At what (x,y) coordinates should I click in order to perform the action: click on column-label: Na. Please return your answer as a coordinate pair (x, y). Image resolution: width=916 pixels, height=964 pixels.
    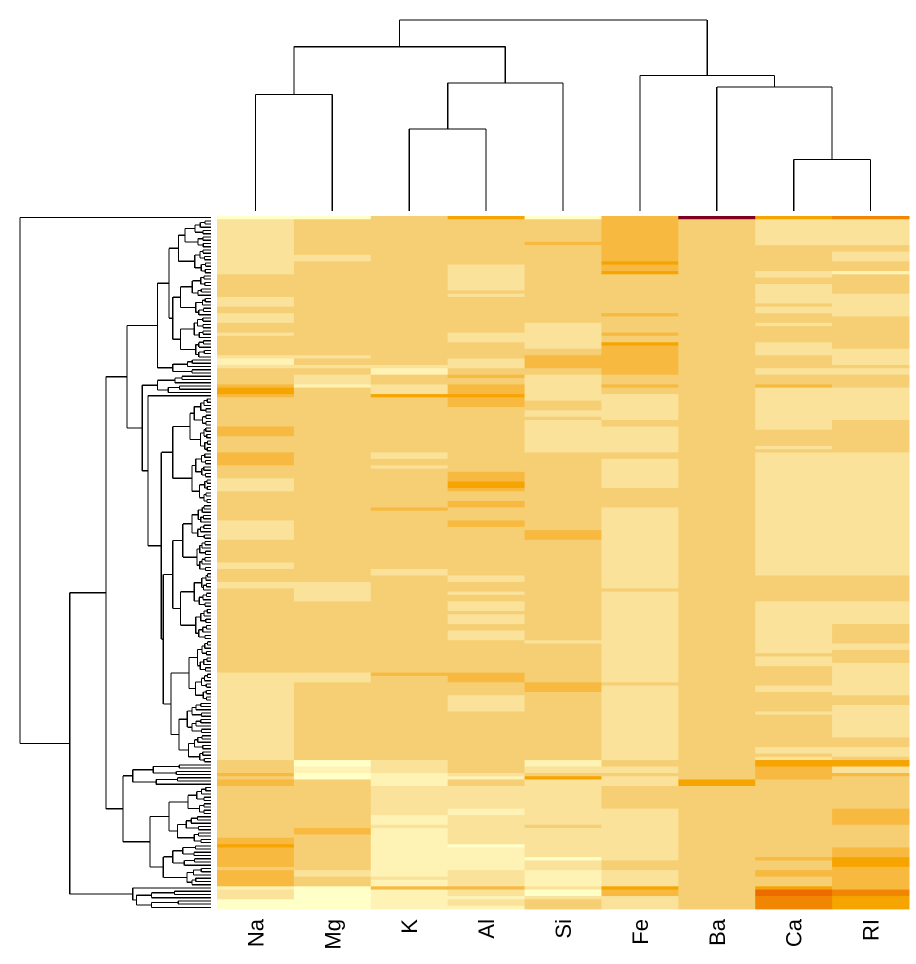
    Looking at the image, I should click on (255, 932).